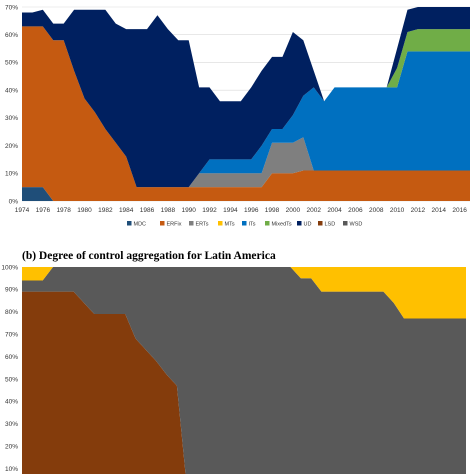 The image size is (474, 474). What do you see at coordinates (11, 290) in the screenshot?
I see `chart-b-y-tick-label: 90%` at bounding box center [11, 290].